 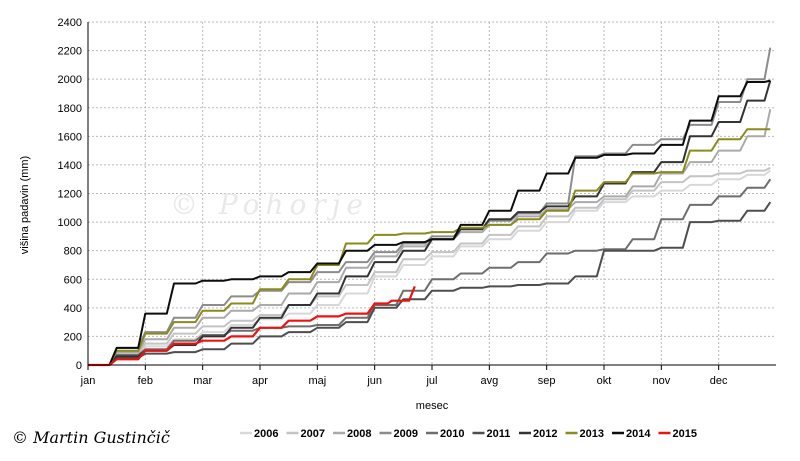 What do you see at coordinates (468, 434) in the screenshot?
I see `legend: 2006 2007 2008 2009 2010 2011 2012 2013 2014 2015` at bounding box center [468, 434].